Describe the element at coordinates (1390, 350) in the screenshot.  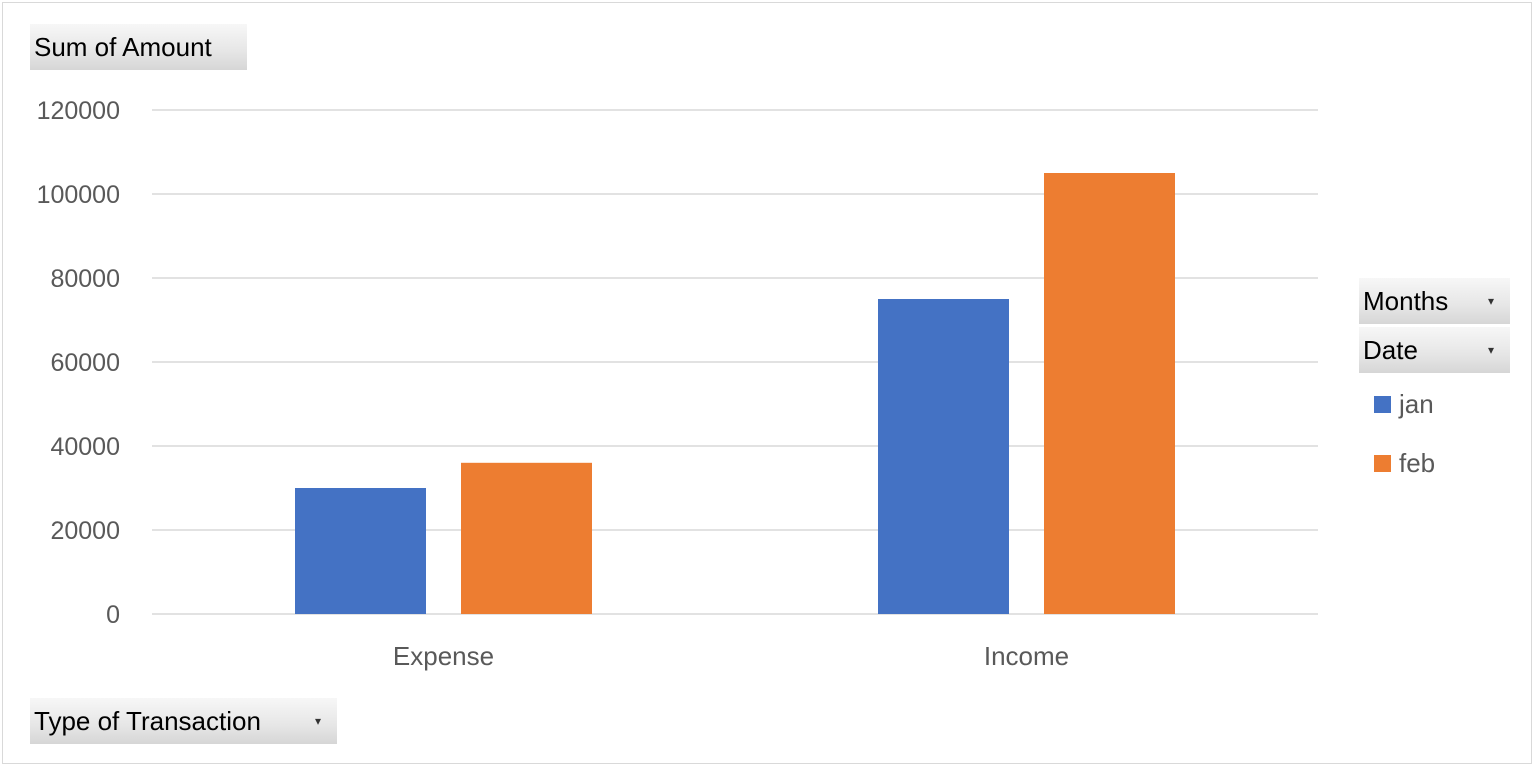
I see `legend-field-date-label: Date` at that location.